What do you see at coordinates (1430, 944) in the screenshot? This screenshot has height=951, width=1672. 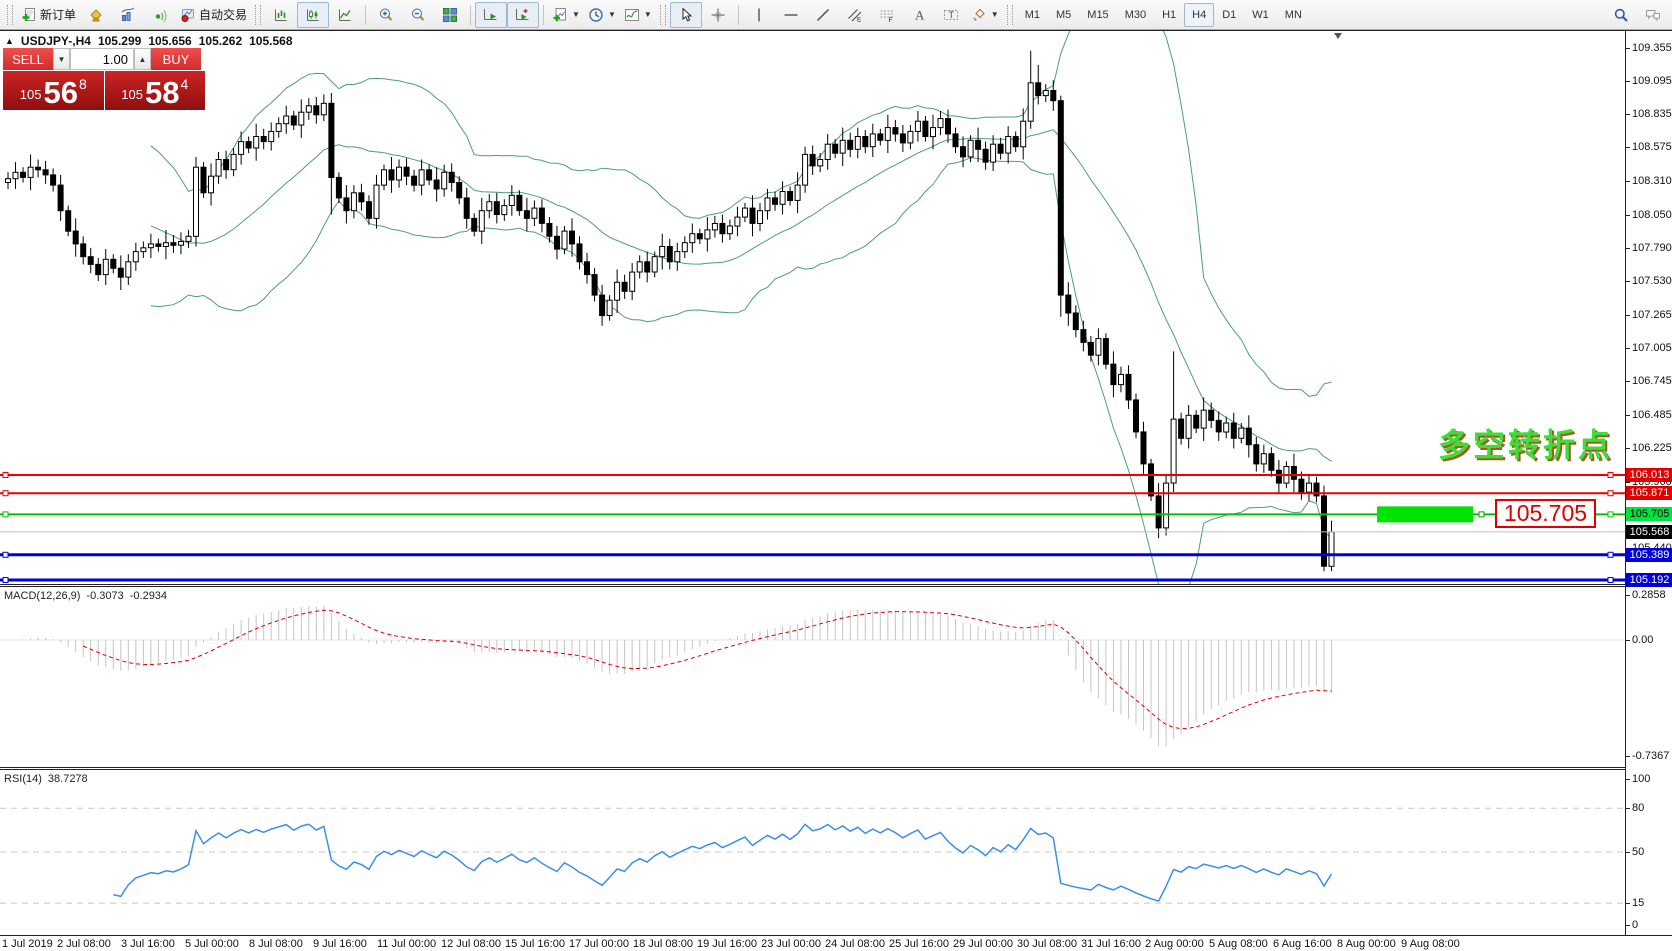 I see `time-axis-label: 9 Aug 08:00` at bounding box center [1430, 944].